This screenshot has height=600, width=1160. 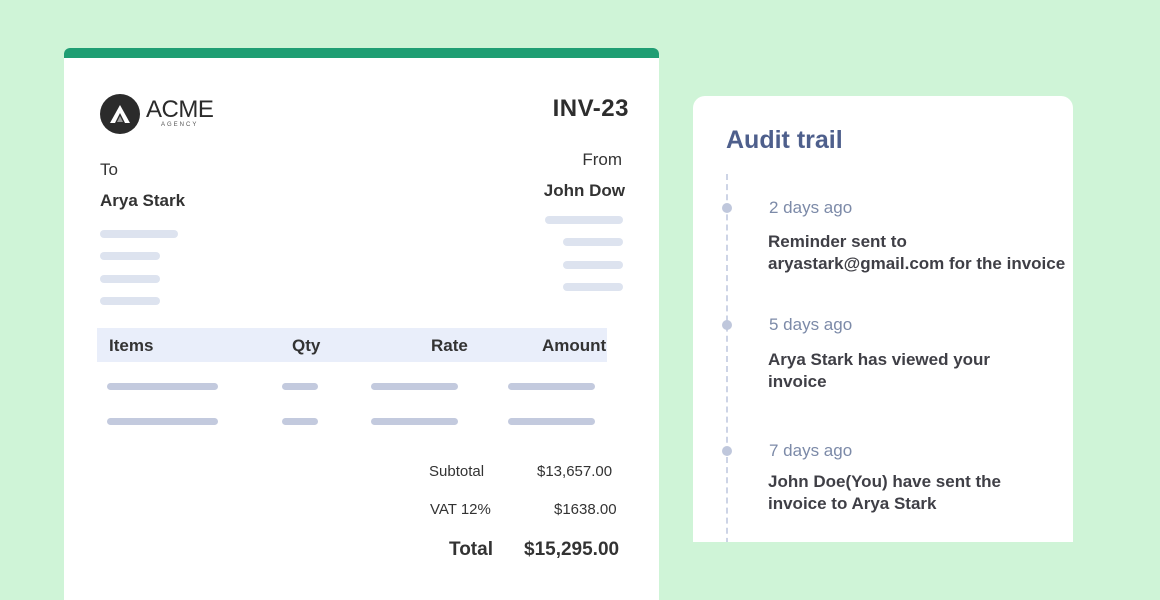 I want to click on to-label: To, so click(x=109, y=169).